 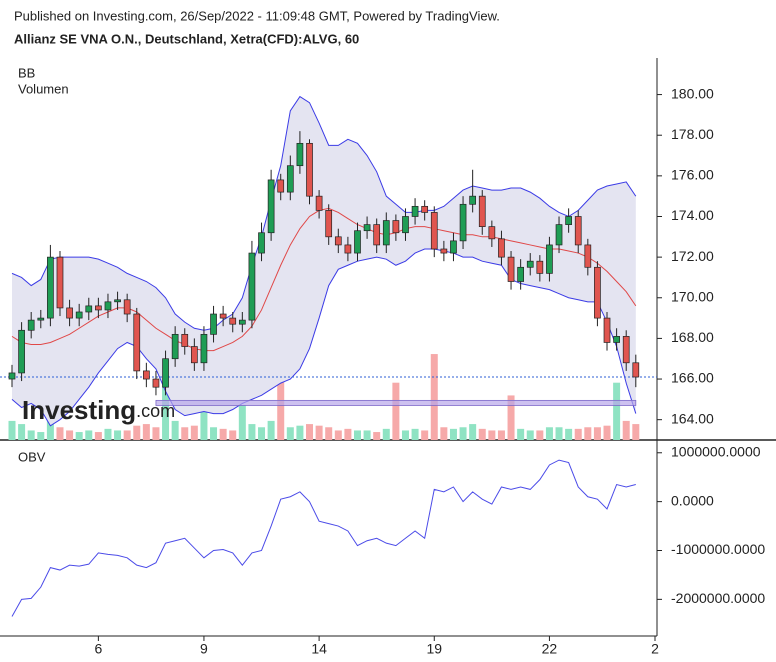 I want to click on y-tick-label: 168.00, so click(x=692, y=337).